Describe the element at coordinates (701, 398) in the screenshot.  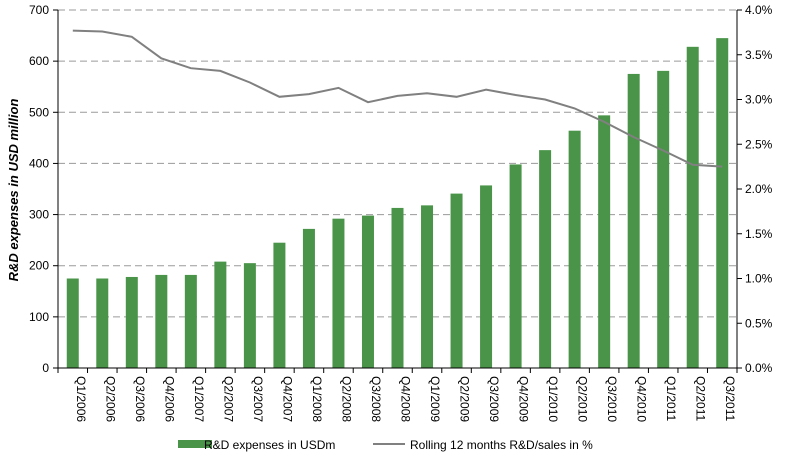
I see `x-tick-label: Q2/2011` at that location.